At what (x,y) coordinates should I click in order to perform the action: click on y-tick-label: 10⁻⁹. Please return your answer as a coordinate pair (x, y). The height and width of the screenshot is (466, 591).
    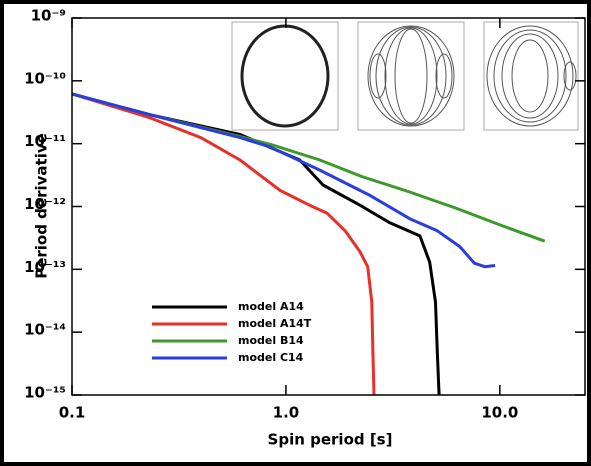
    Looking at the image, I should click on (48, 16).